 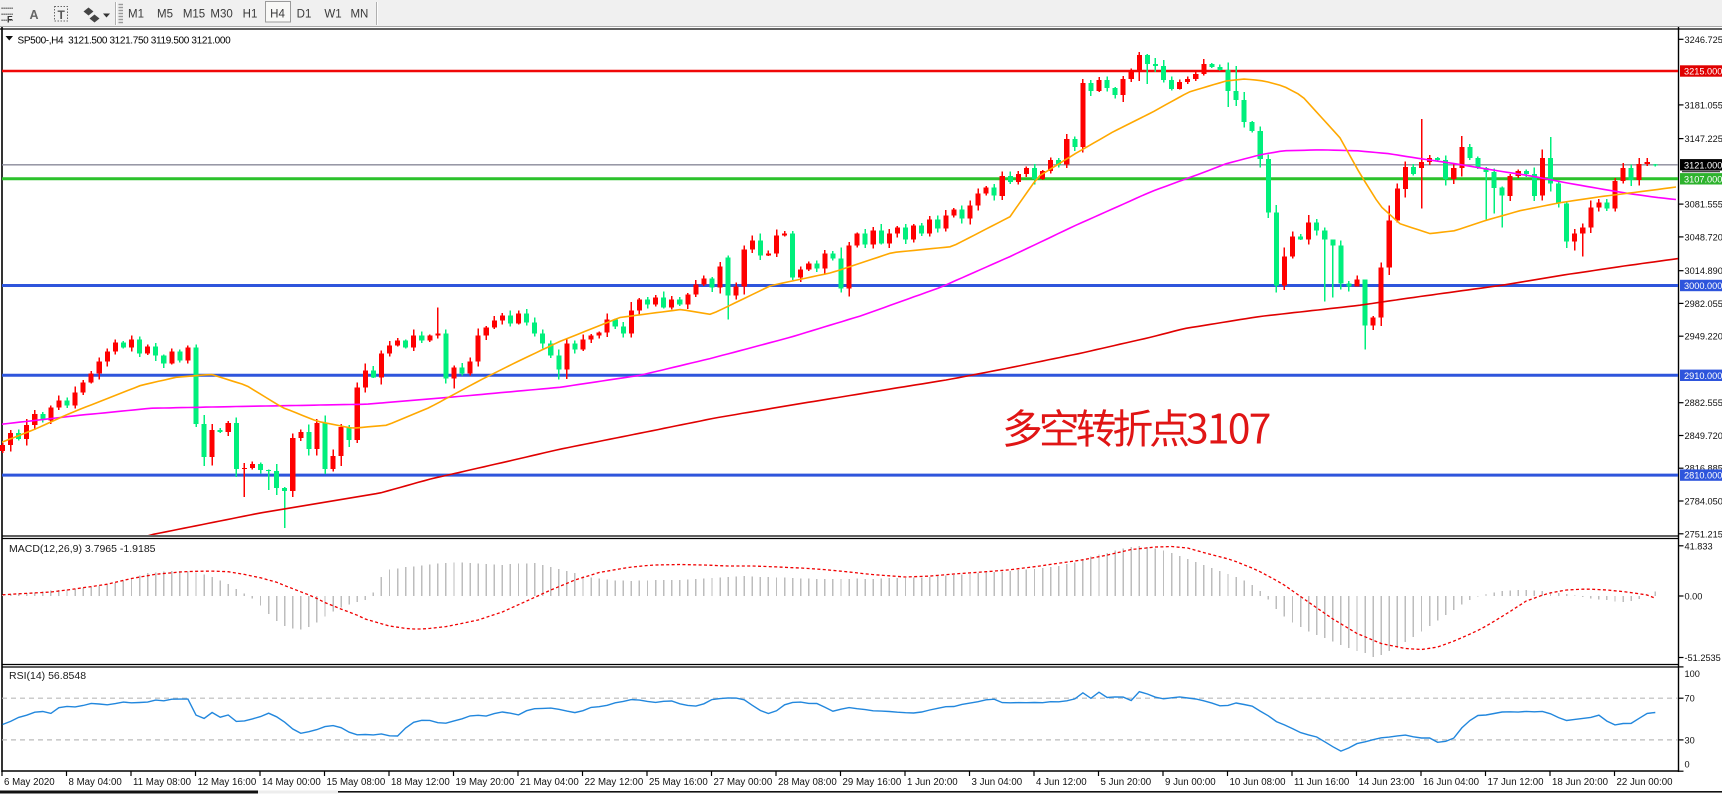 What do you see at coordinates (1703, 139) in the screenshot?
I see `svg-text: 3147.225` at bounding box center [1703, 139].